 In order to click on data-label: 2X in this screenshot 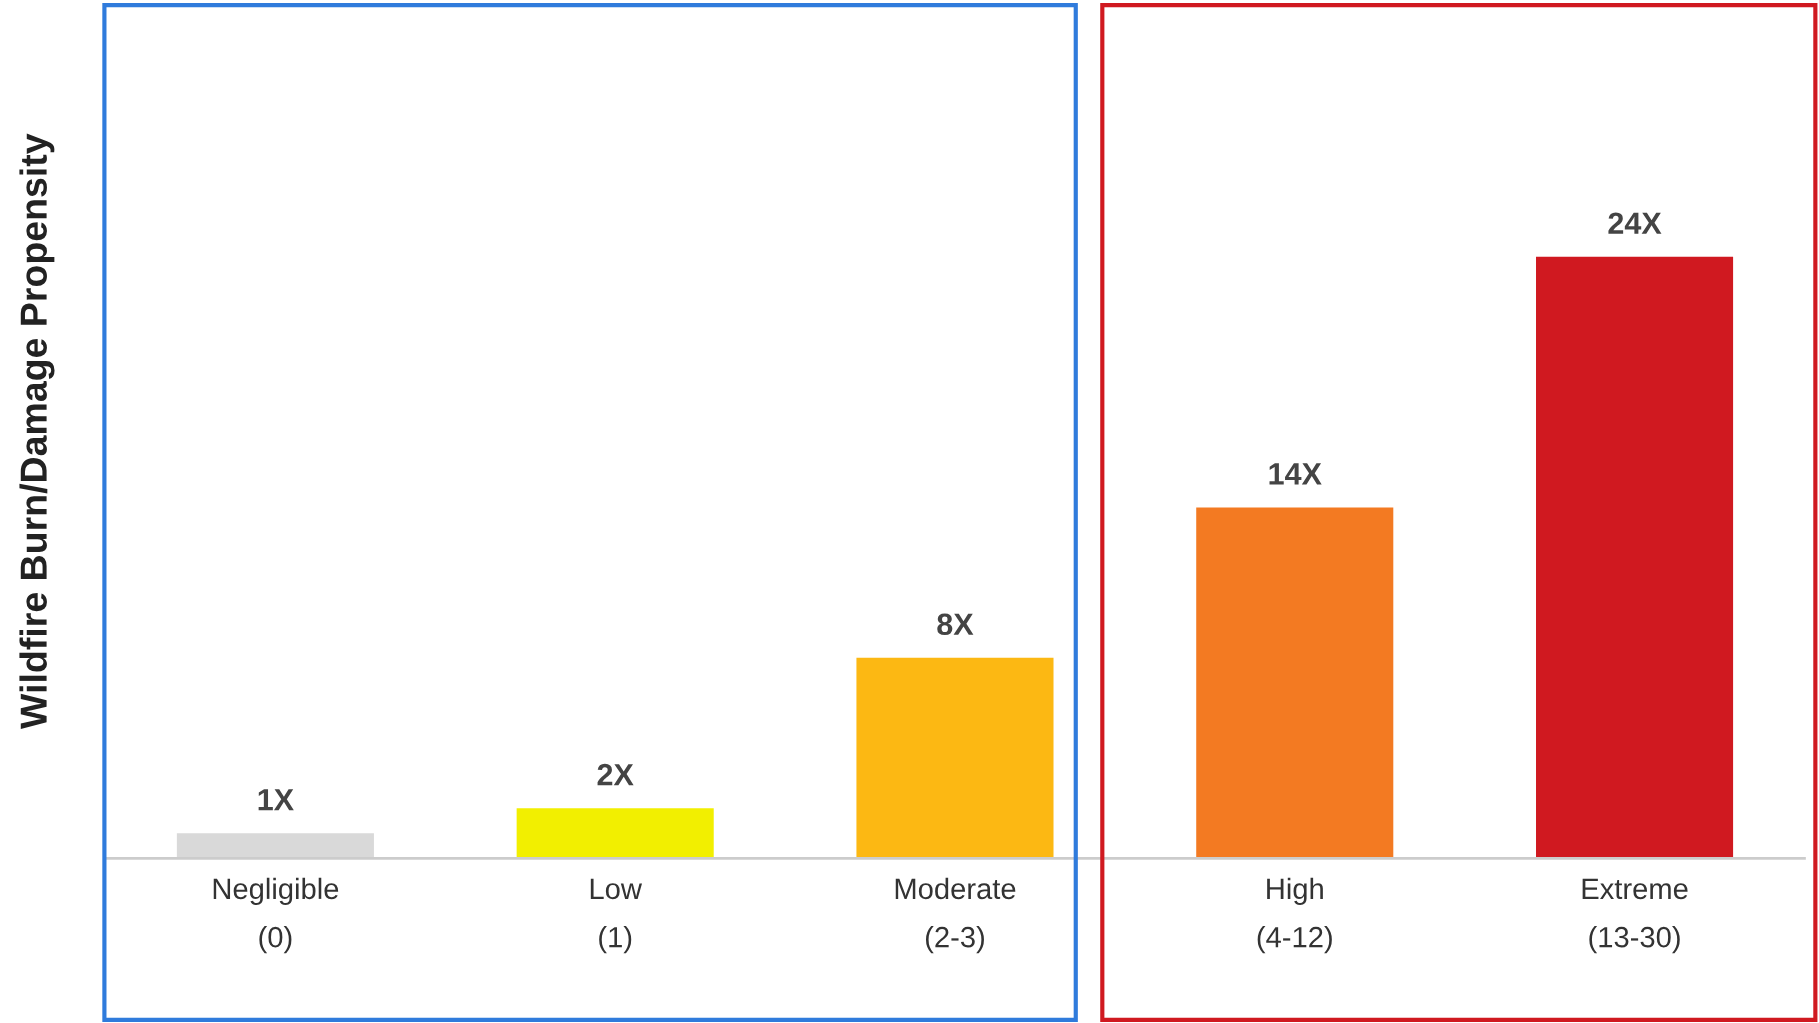, I will do `click(615, 774)`.